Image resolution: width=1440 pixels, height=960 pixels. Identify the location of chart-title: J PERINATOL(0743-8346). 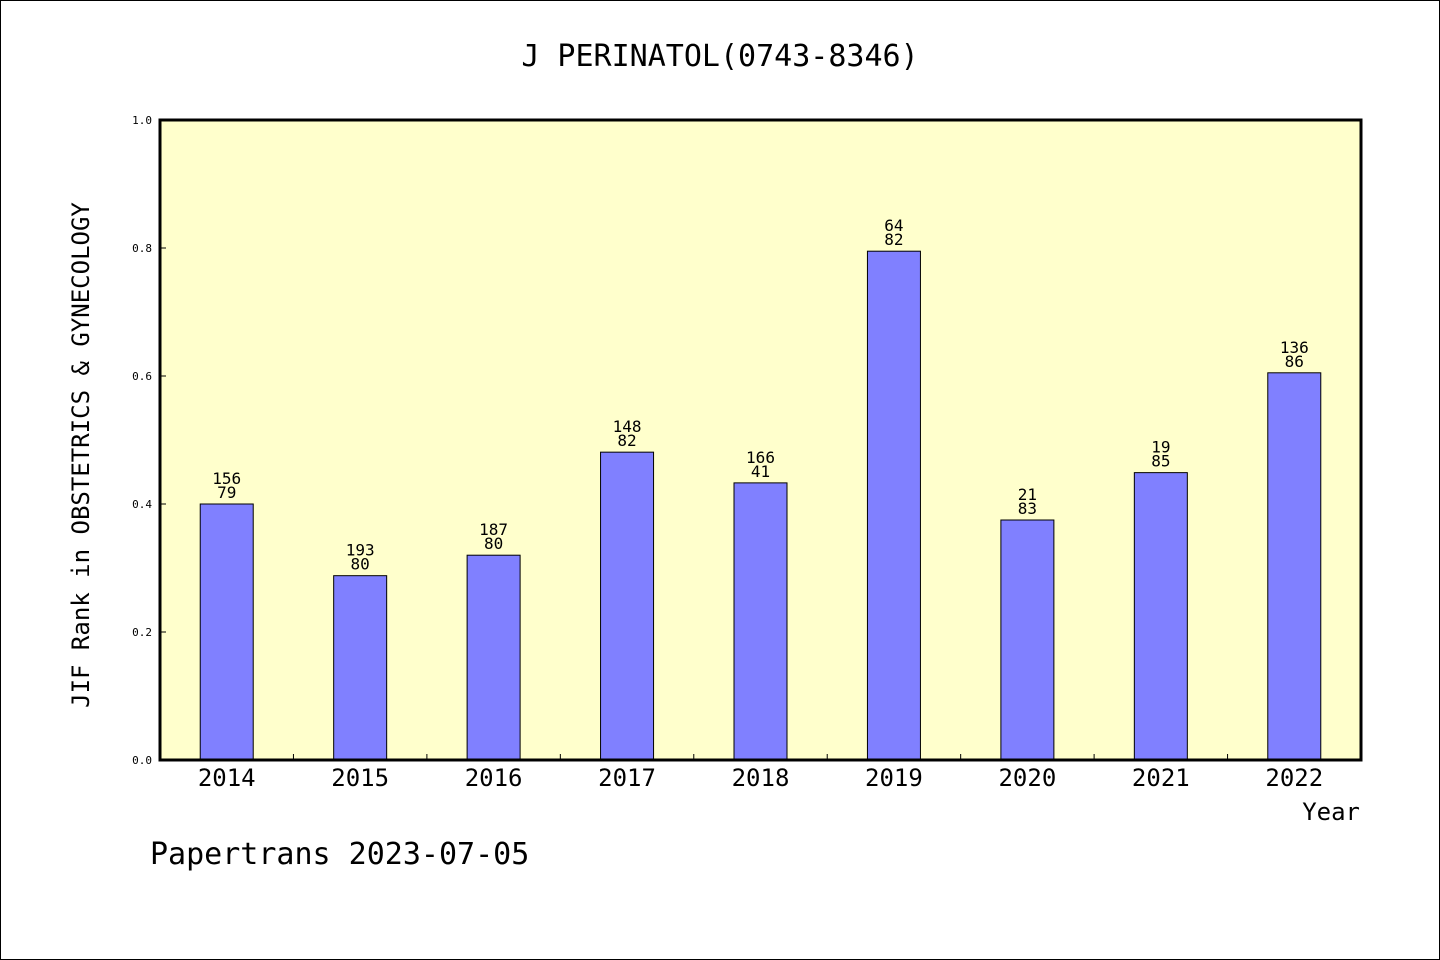
(719, 56).